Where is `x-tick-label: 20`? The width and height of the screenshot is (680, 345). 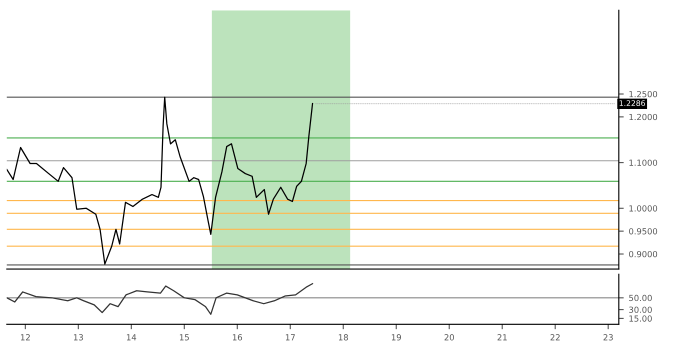 x-tick-label: 20 is located at coordinates (449, 337).